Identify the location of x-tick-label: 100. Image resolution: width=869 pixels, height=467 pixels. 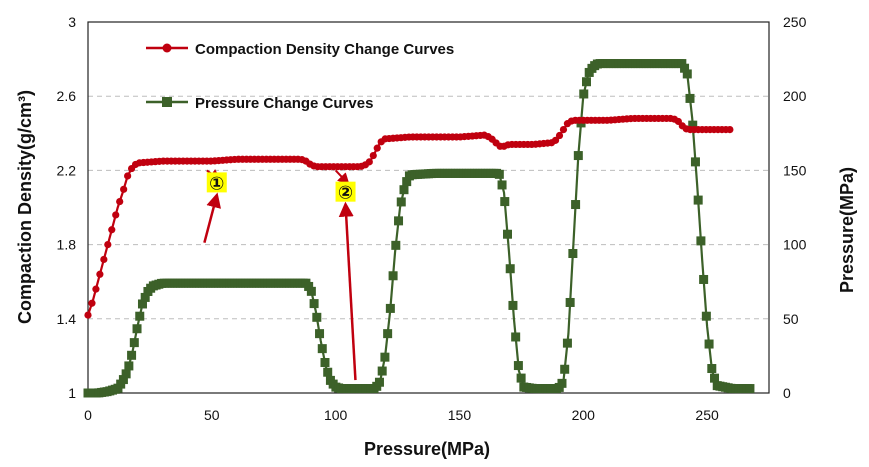
(336, 415).